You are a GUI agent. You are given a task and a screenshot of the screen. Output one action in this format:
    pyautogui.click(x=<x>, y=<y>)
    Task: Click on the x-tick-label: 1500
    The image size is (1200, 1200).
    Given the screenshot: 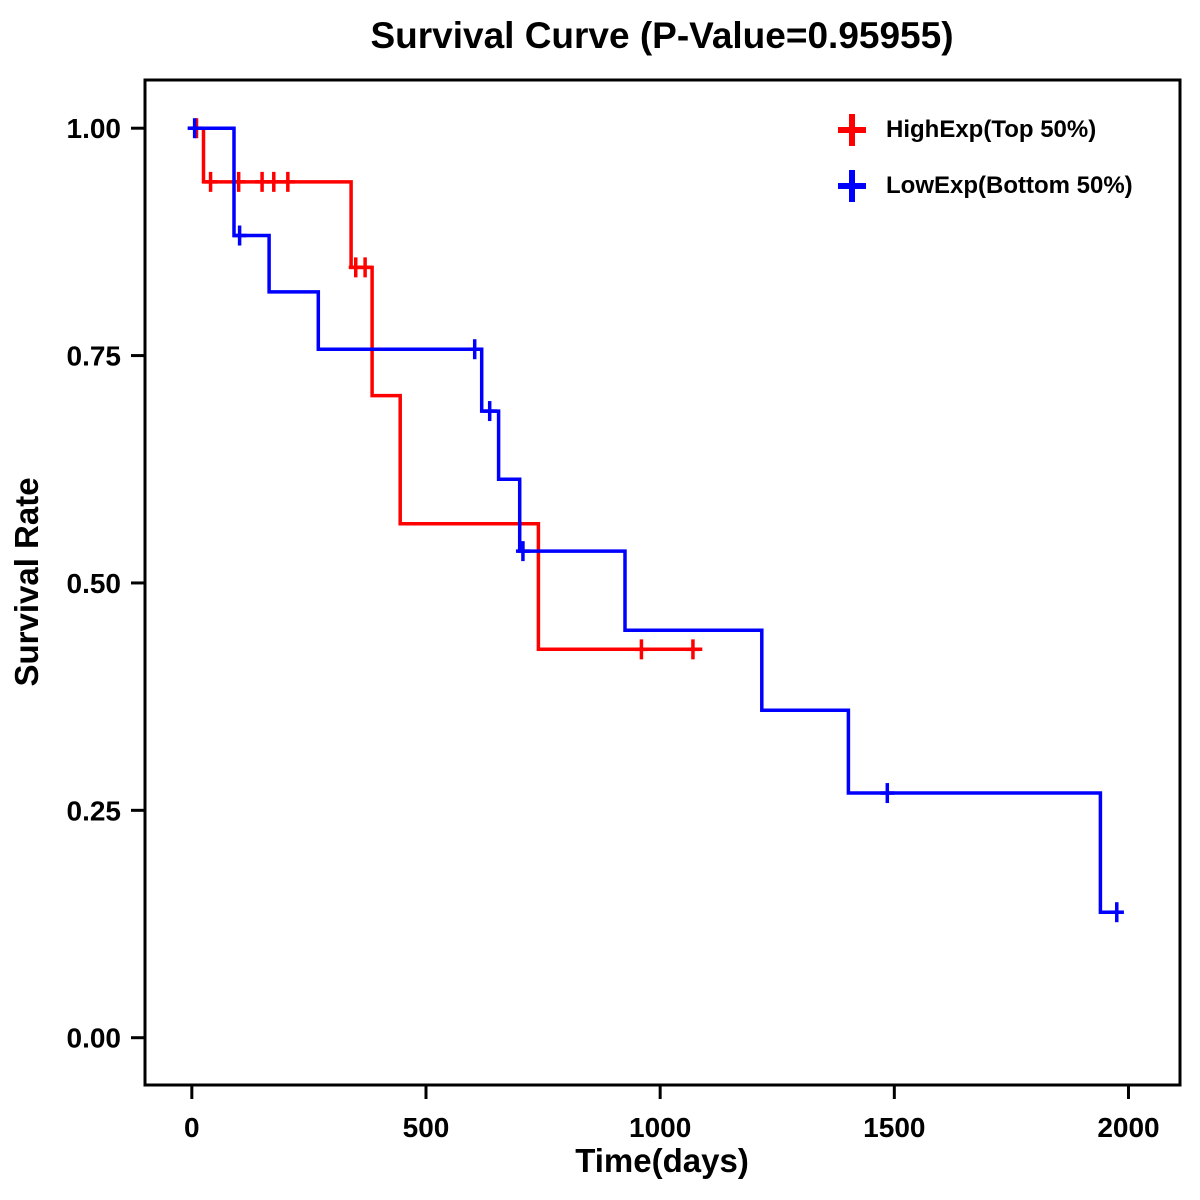 What is the action you would take?
    pyautogui.click(x=894, y=1127)
    